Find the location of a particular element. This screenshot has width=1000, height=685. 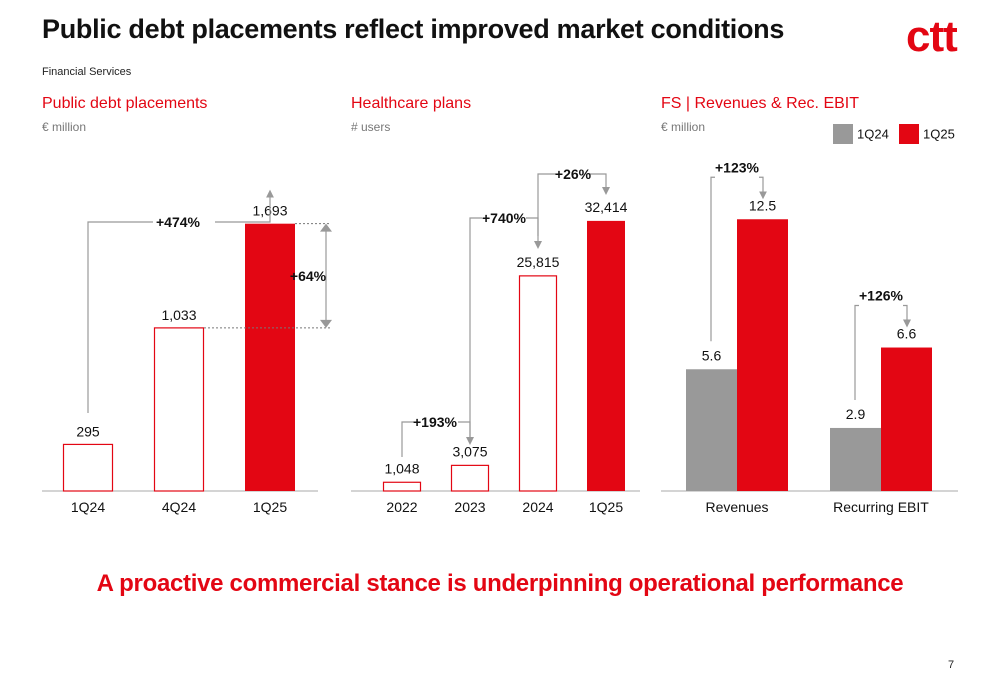

chart1-title: Public debt placements is located at coordinates (125, 103).